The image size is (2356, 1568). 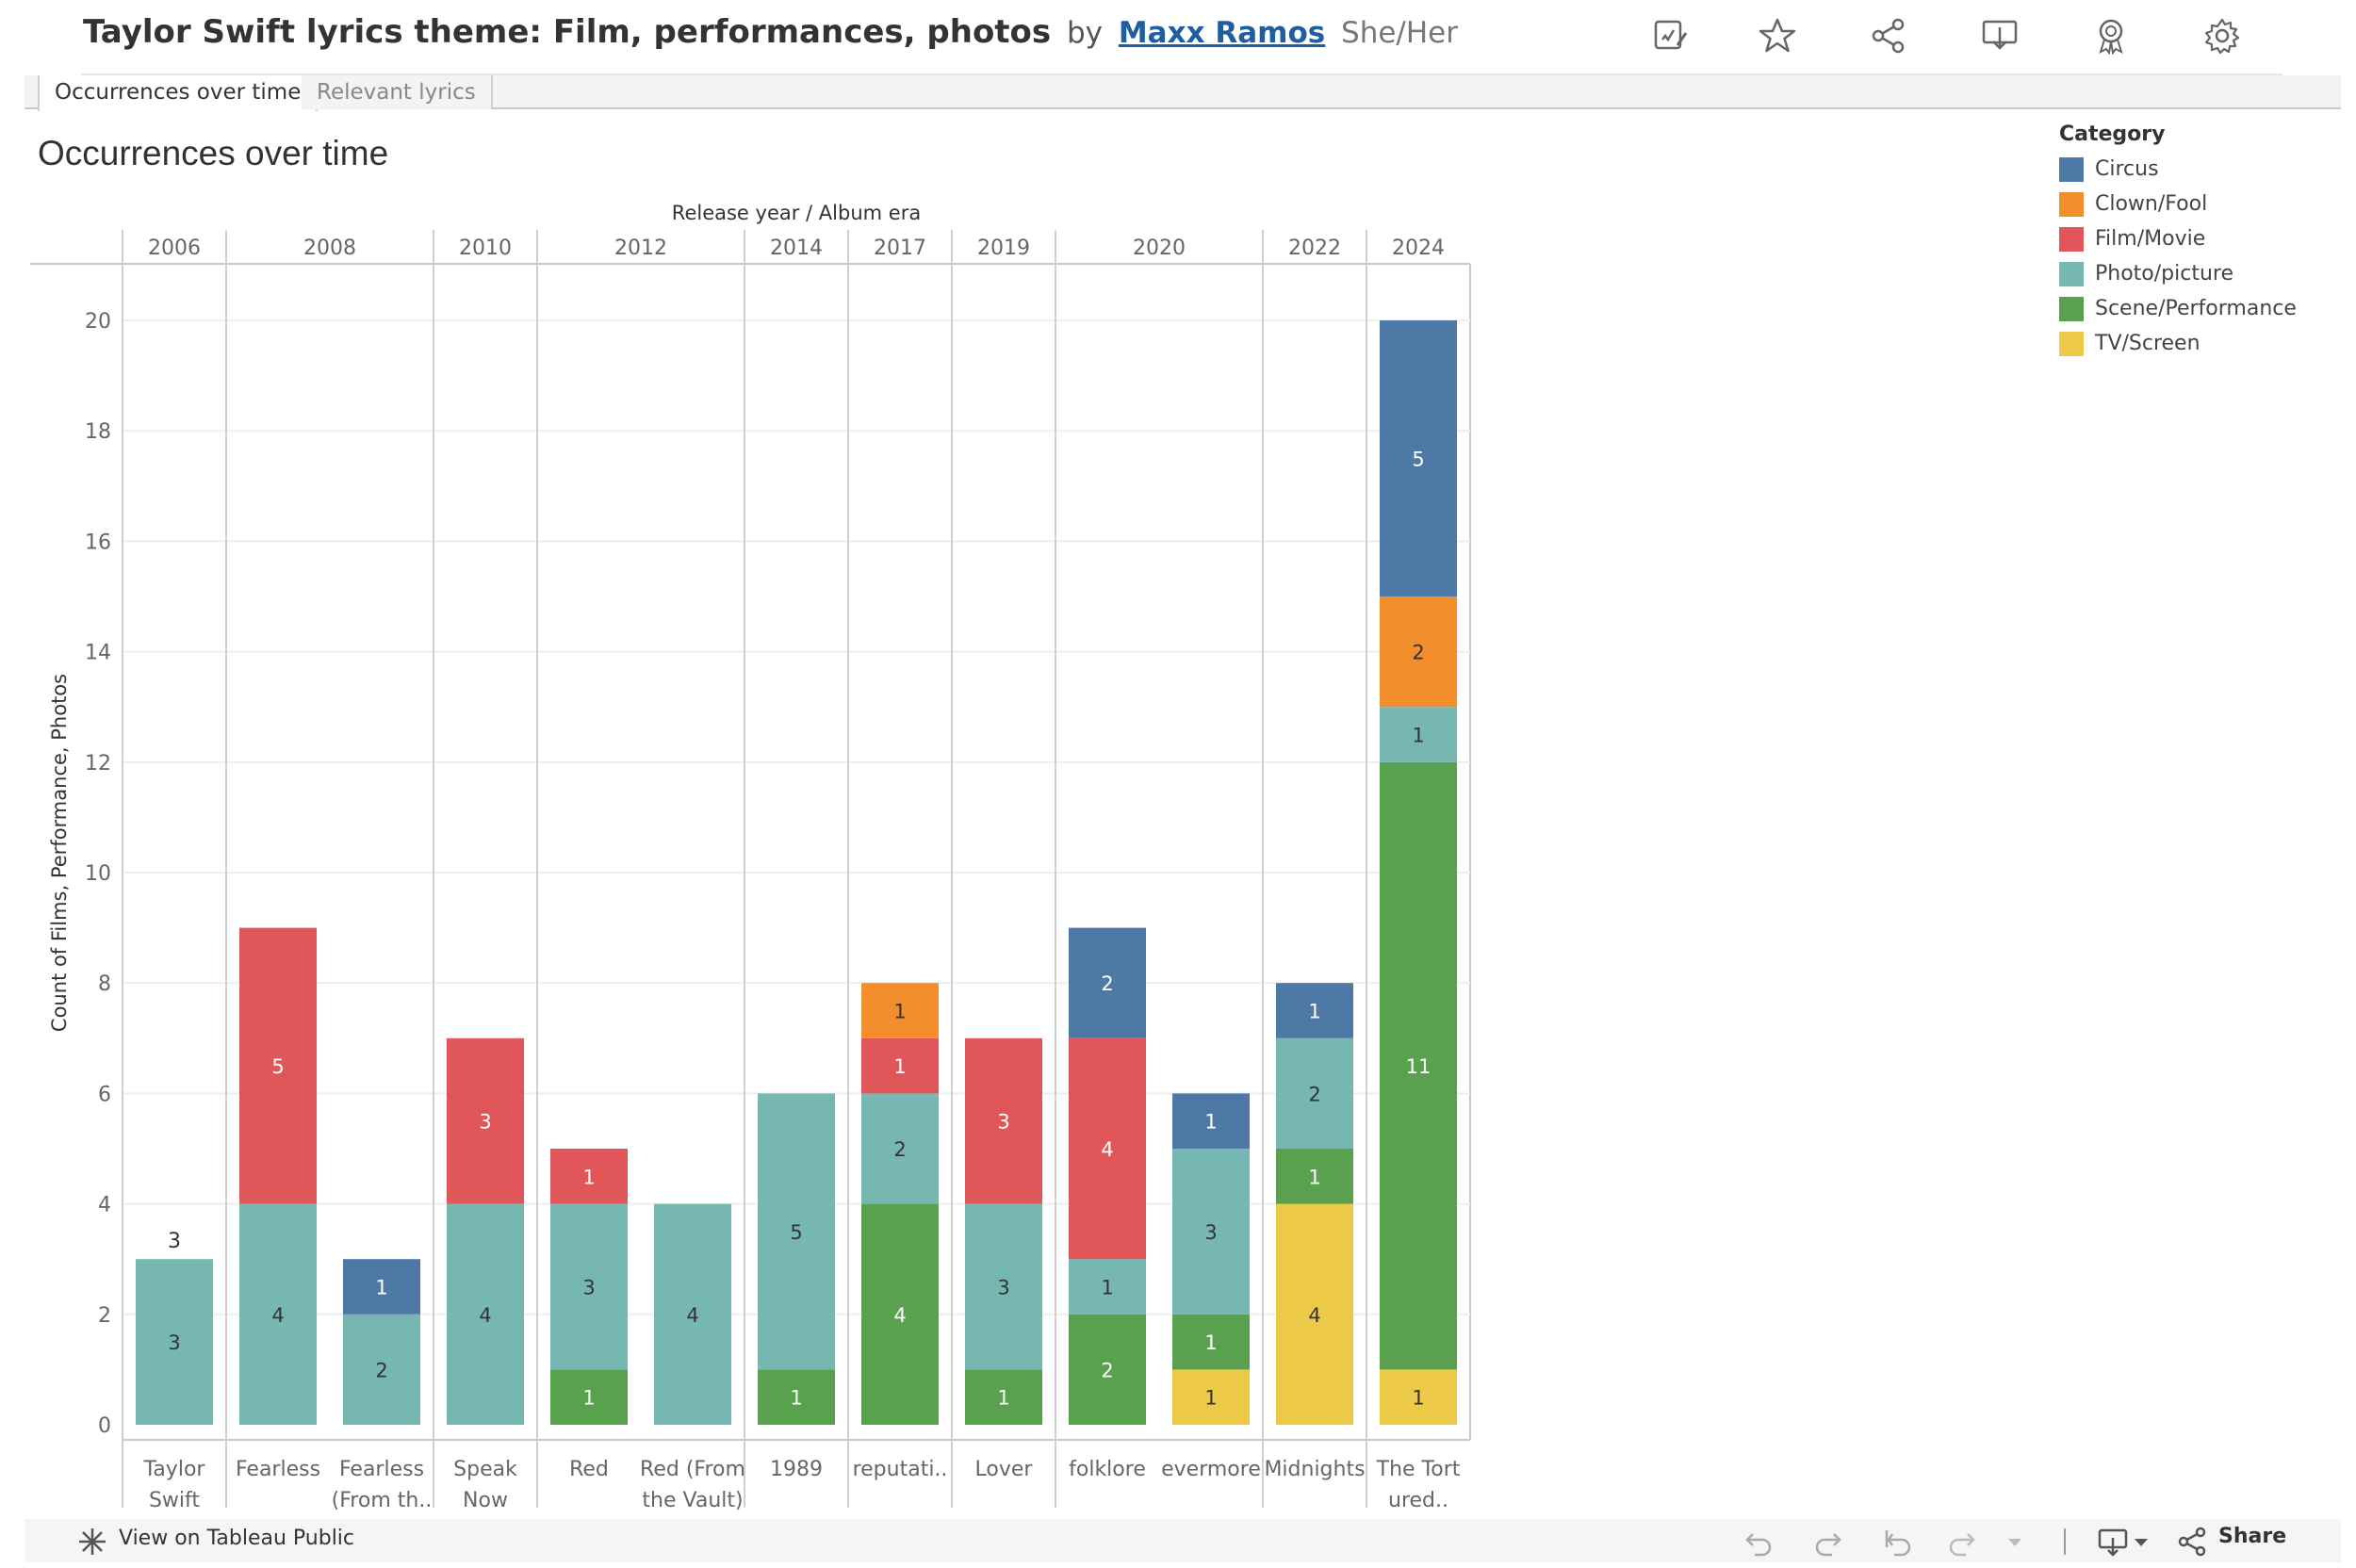 I want to click on category-label: evermore, so click(x=1211, y=1469).